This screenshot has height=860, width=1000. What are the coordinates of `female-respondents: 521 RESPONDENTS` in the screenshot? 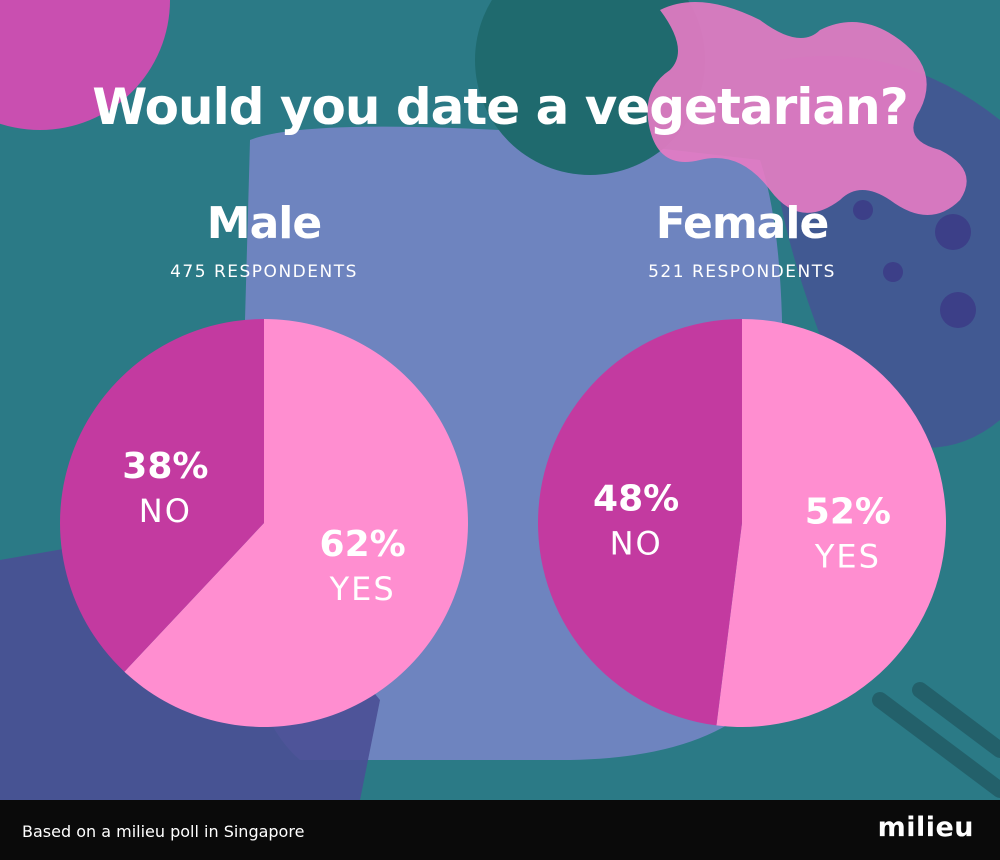 It's located at (742, 272).